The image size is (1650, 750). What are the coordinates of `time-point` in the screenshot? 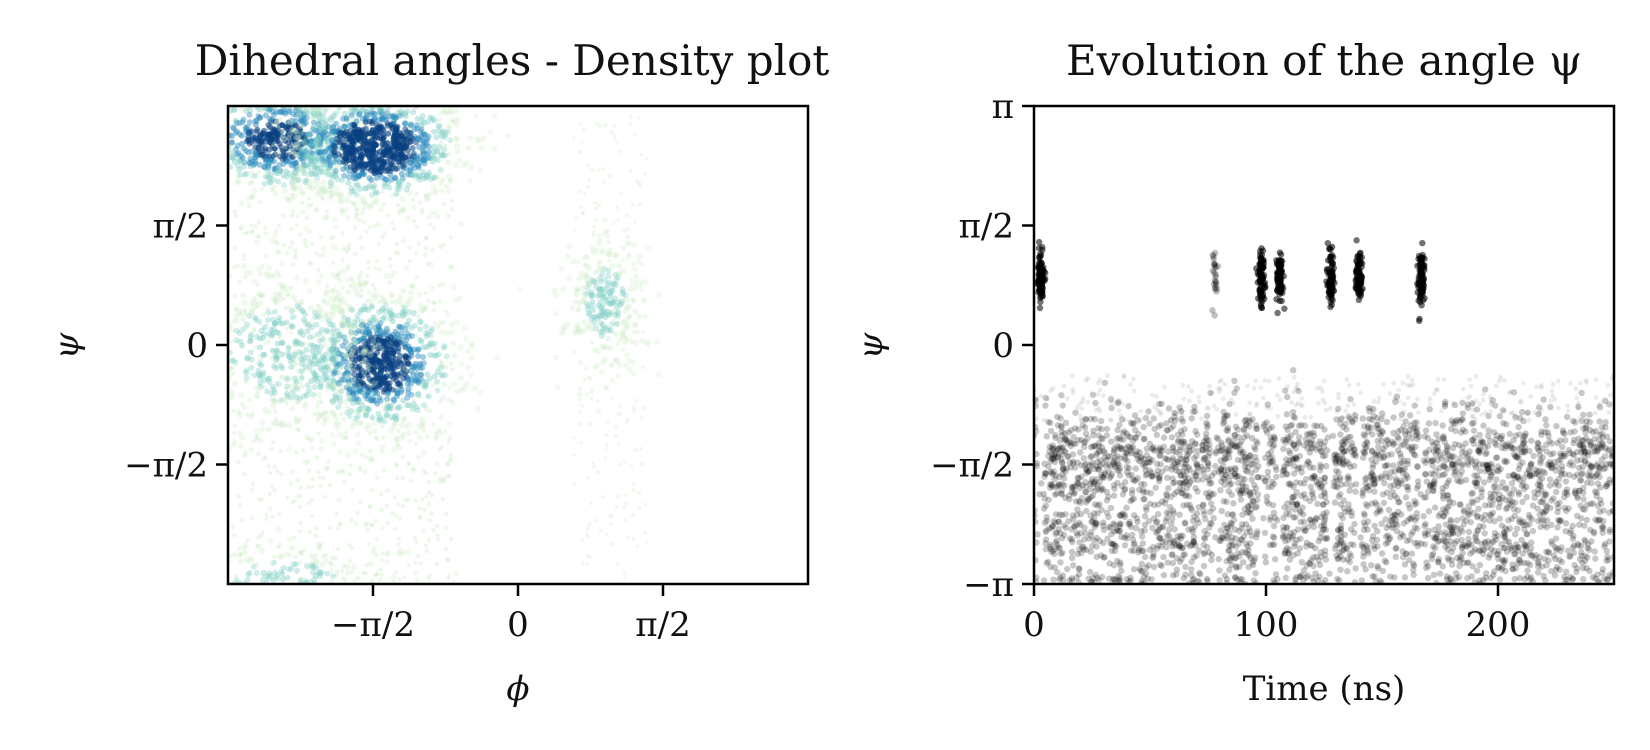 It's located at (1522, 502).